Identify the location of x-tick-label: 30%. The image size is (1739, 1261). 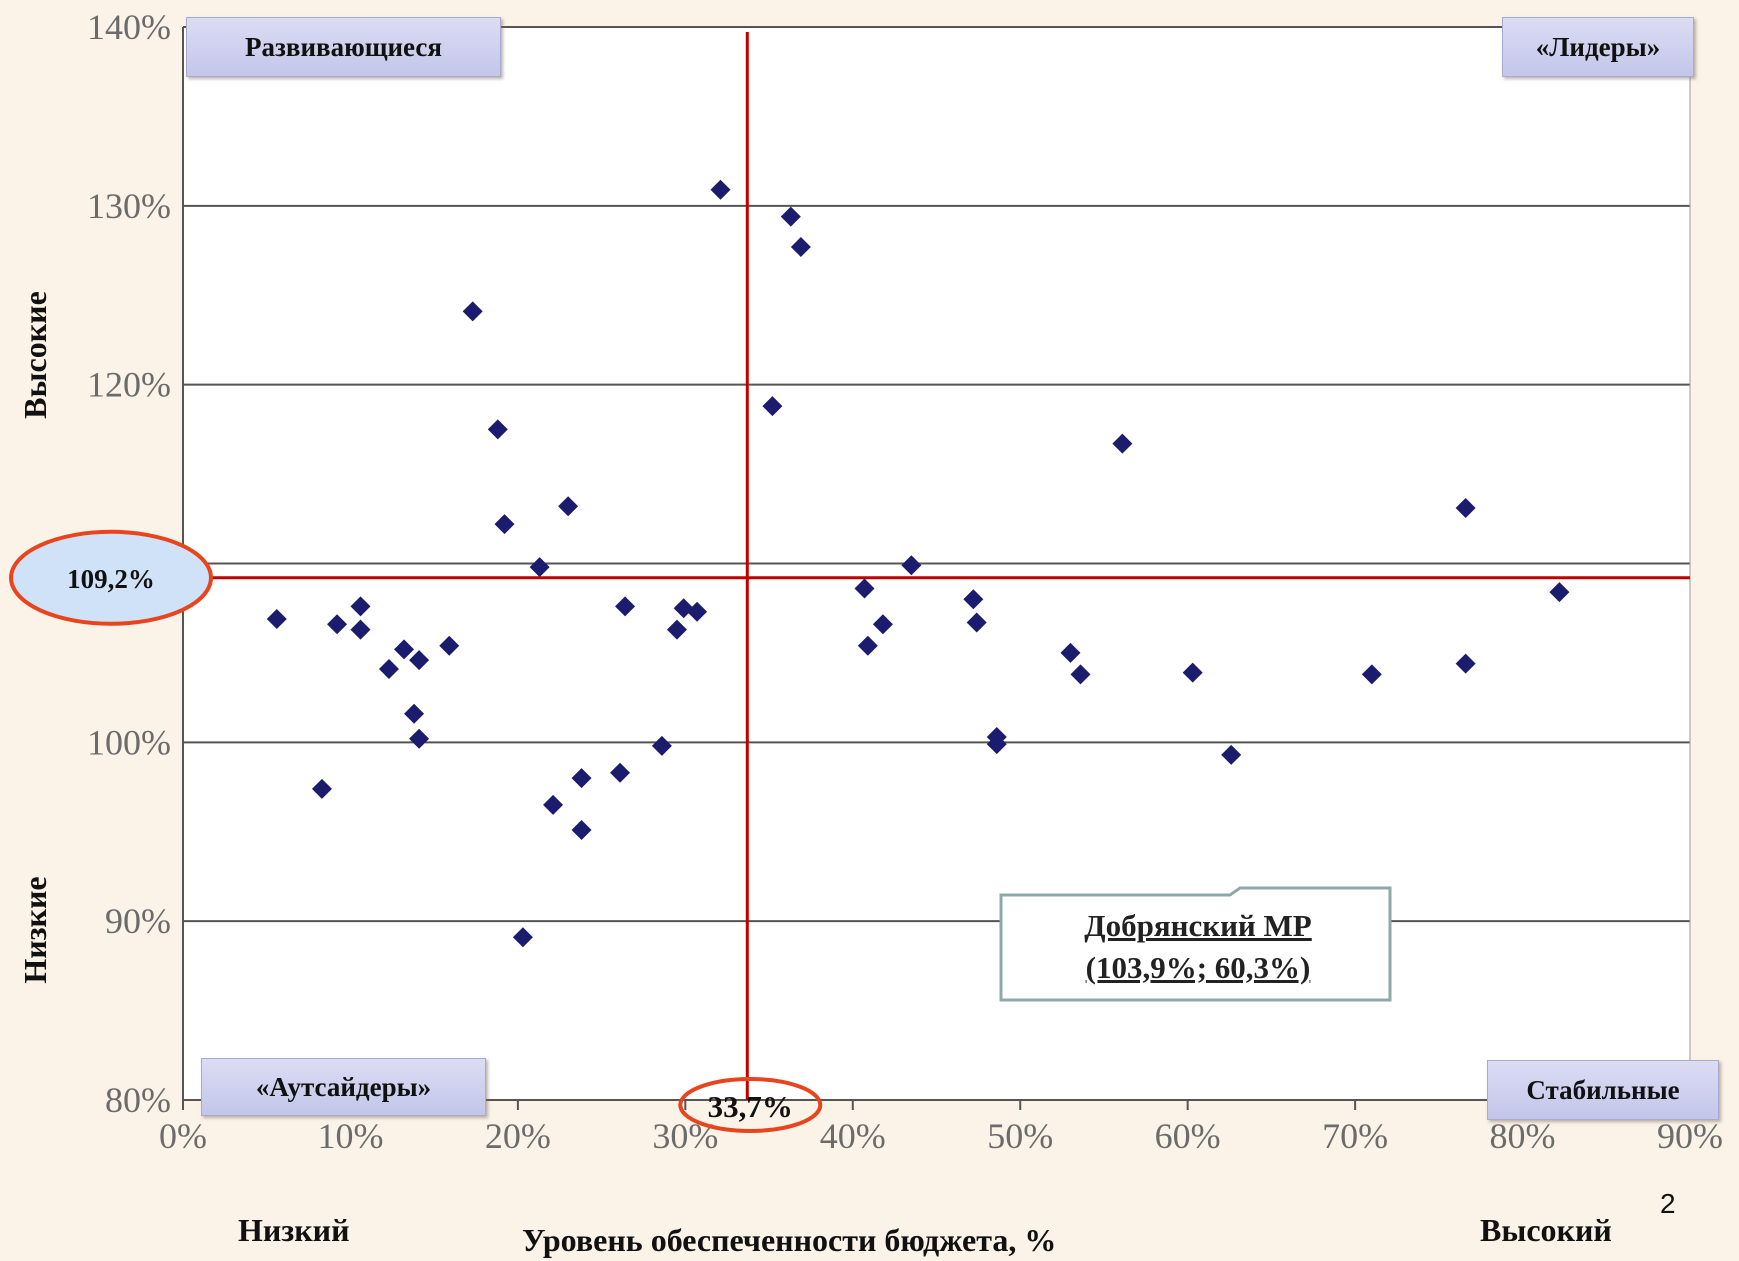
(685, 1136).